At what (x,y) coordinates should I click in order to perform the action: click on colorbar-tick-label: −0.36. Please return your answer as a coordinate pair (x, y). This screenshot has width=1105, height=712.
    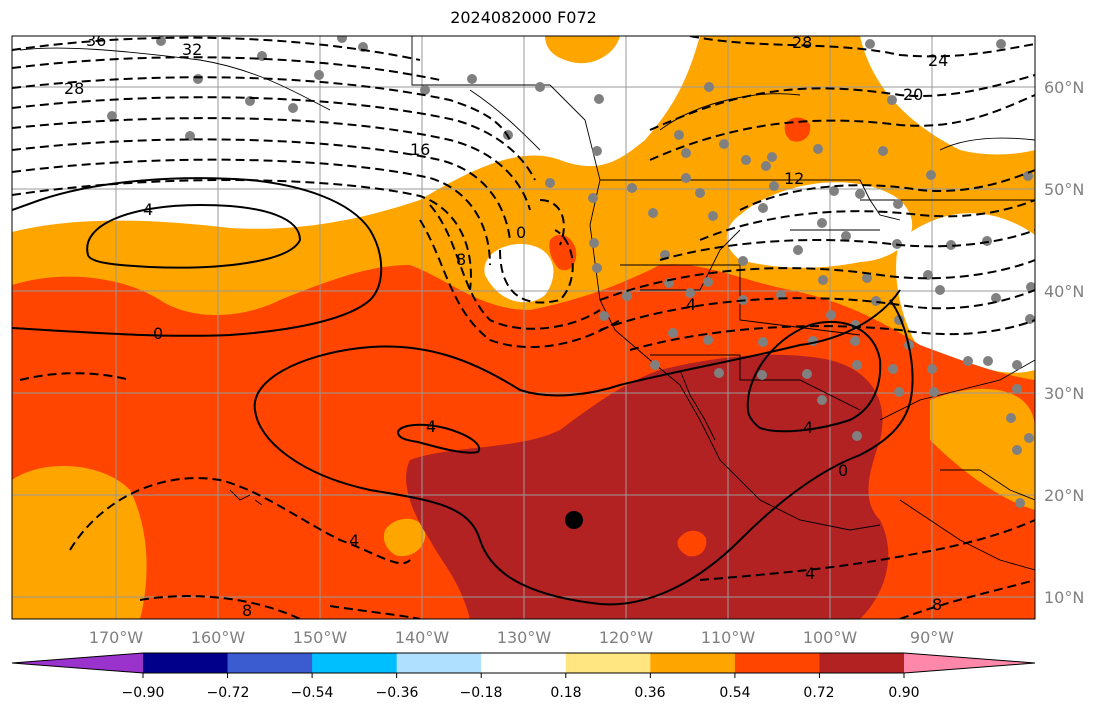
    Looking at the image, I should click on (397, 693).